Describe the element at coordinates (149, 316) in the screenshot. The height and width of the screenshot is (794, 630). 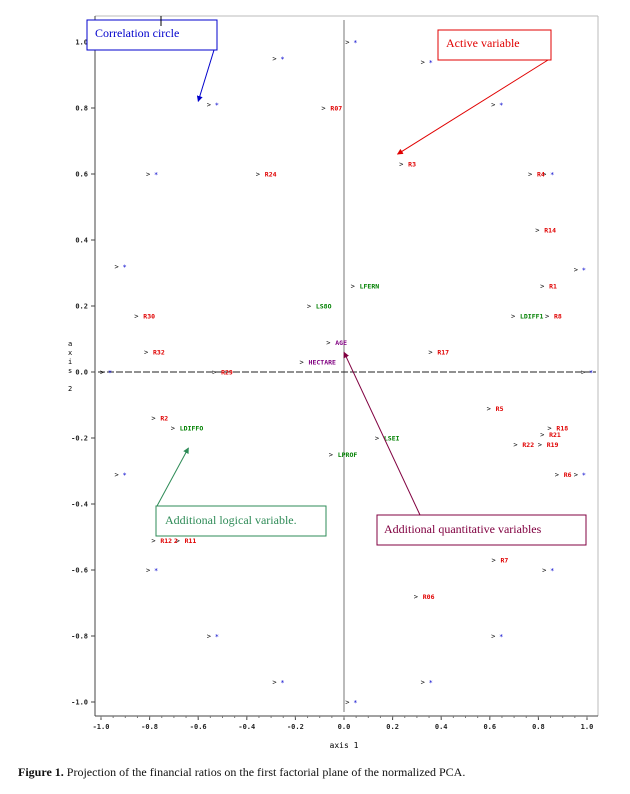
I see `point-label: R30` at that location.